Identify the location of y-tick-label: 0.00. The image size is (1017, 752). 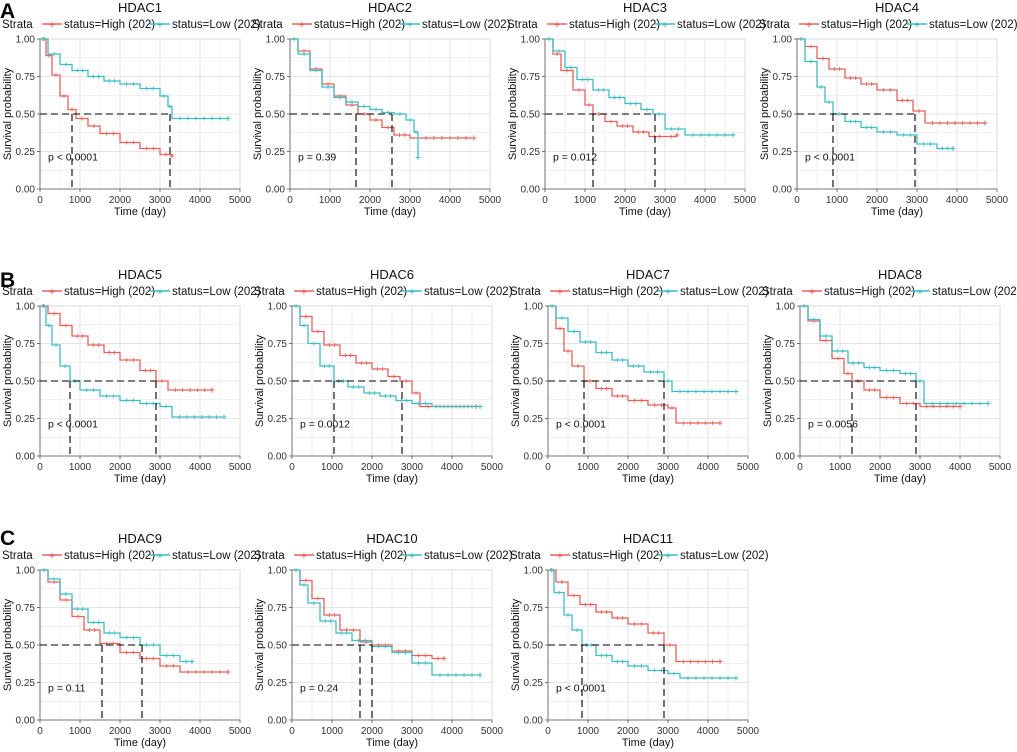
(534, 721).